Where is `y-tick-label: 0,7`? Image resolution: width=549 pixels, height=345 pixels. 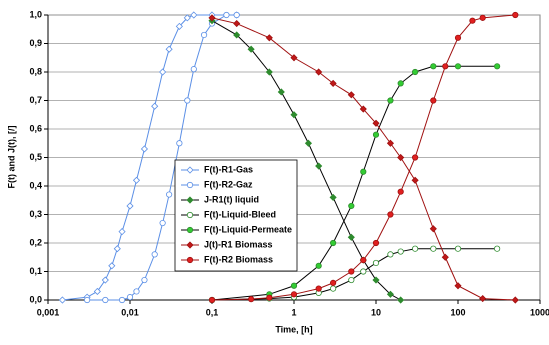 y-tick-label: 0,7 is located at coordinates (35, 100).